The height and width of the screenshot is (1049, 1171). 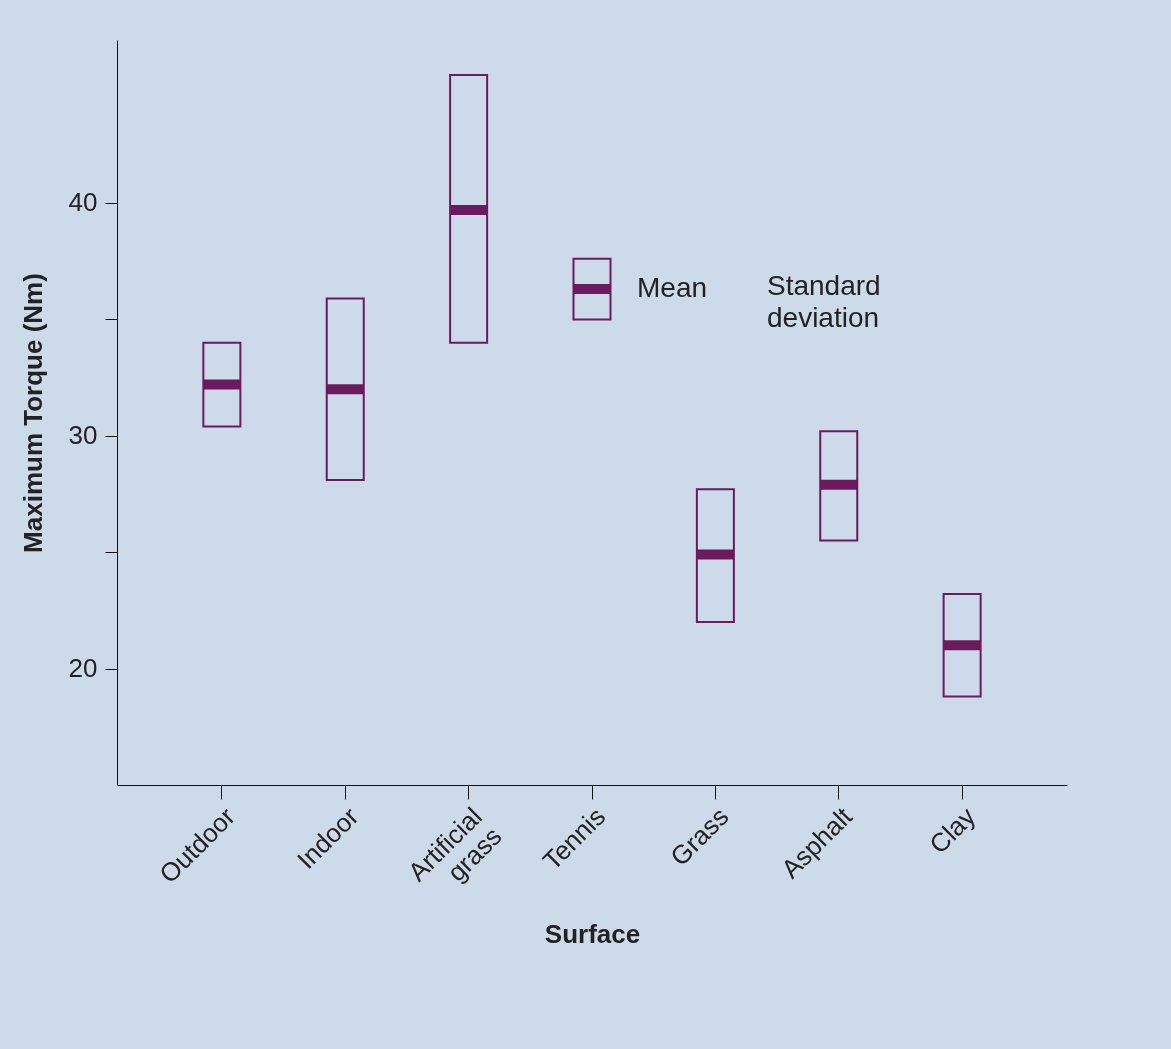 What do you see at coordinates (83, 435) in the screenshot?
I see `y-tick-label: 30` at bounding box center [83, 435].